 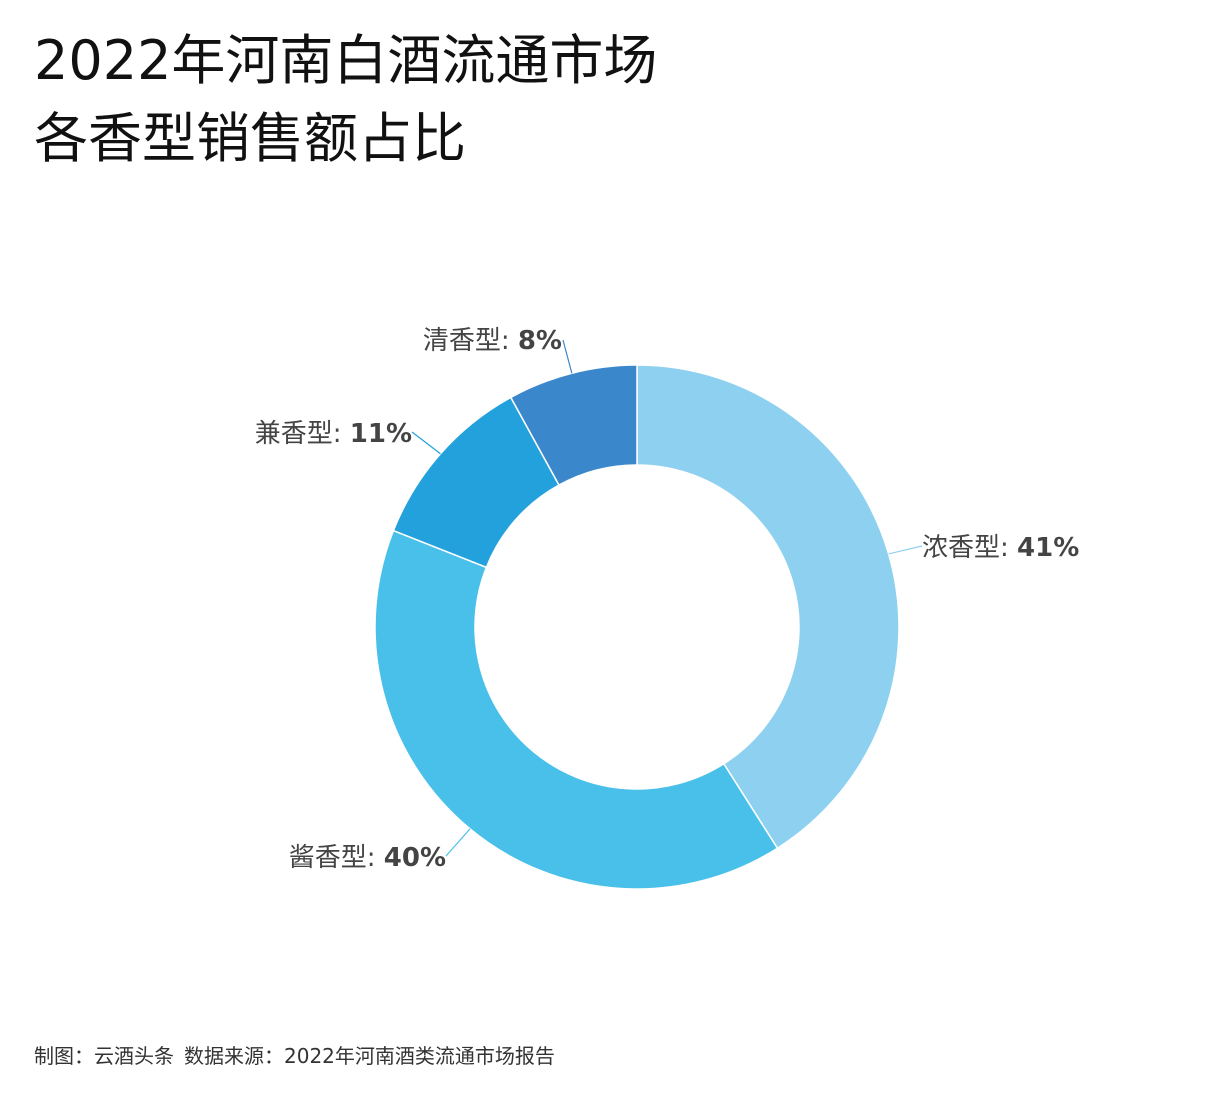 What do you see at coordinates (367, 858) in the screenshot?
I see `slice-label-2: 酱香型: 40%` at bounding box center [367, 858].